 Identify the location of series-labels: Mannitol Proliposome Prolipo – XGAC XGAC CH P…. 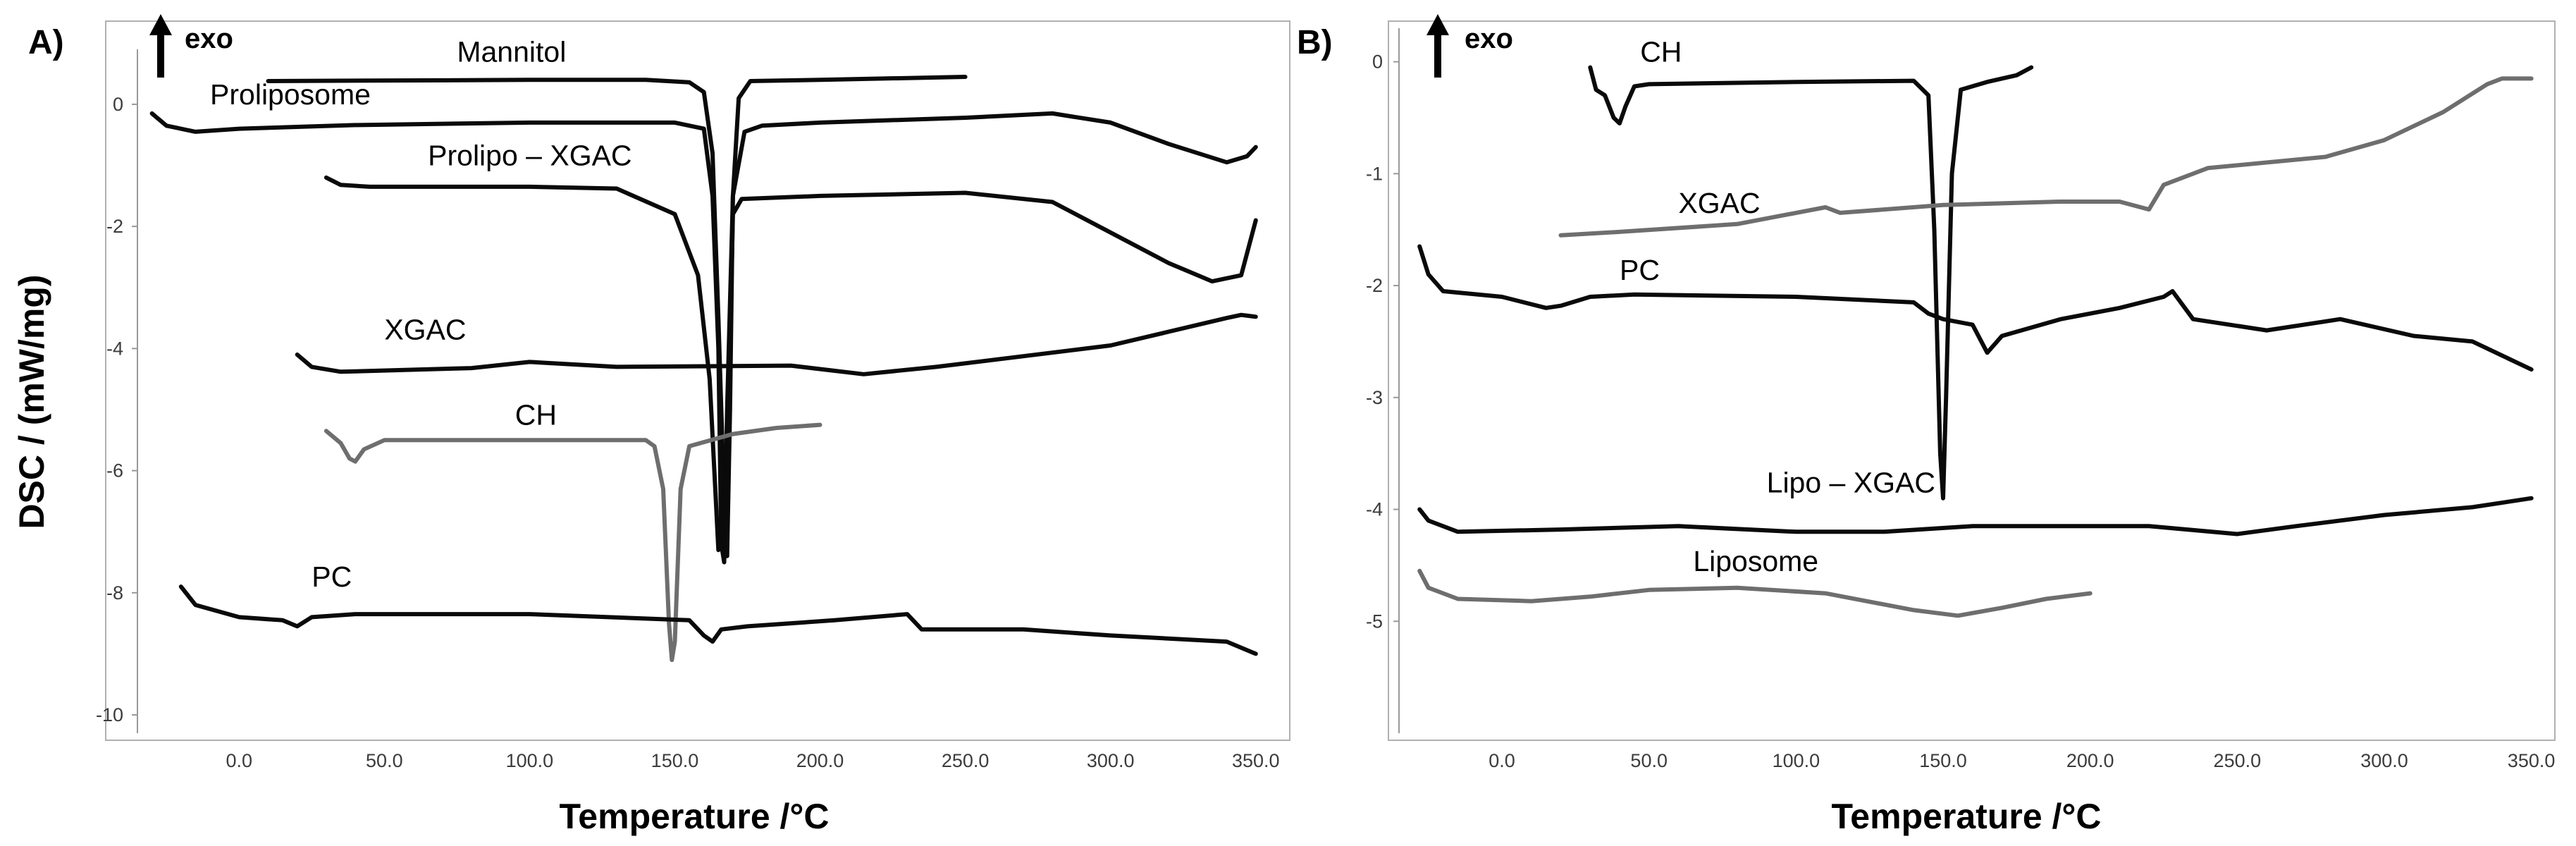
(421, 314).